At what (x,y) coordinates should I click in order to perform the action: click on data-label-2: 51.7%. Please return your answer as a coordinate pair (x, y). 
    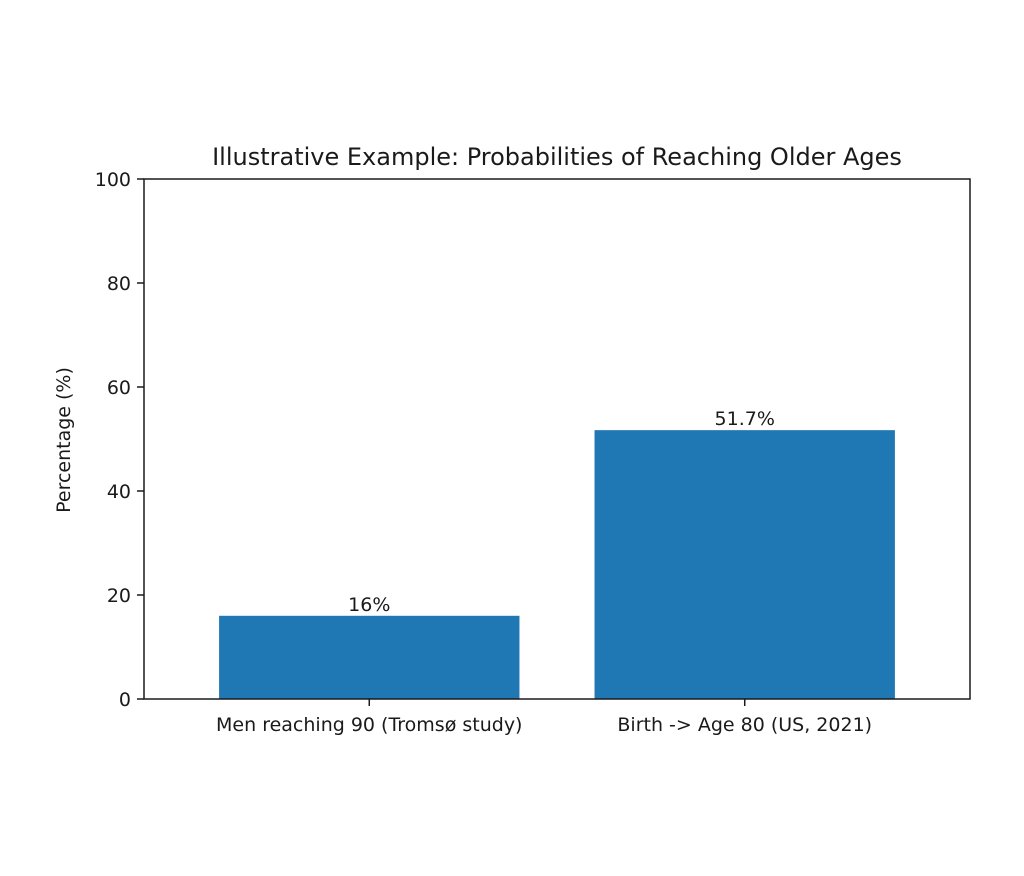
    Looking at the image, I should click on (745, 419).